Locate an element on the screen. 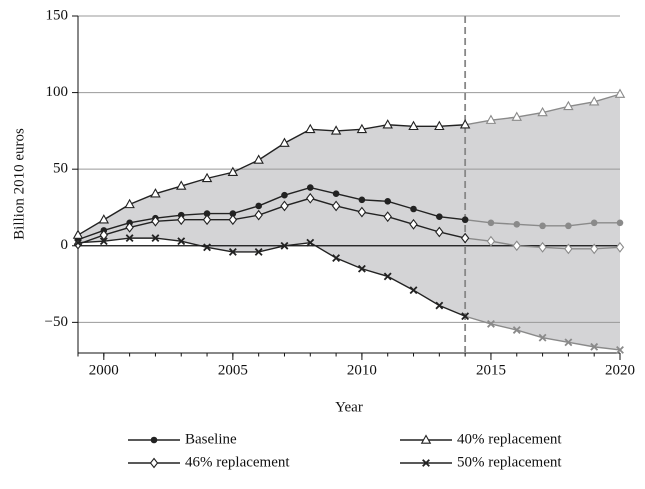  y-tick-label: 50 is located at coordinates (60, 169).